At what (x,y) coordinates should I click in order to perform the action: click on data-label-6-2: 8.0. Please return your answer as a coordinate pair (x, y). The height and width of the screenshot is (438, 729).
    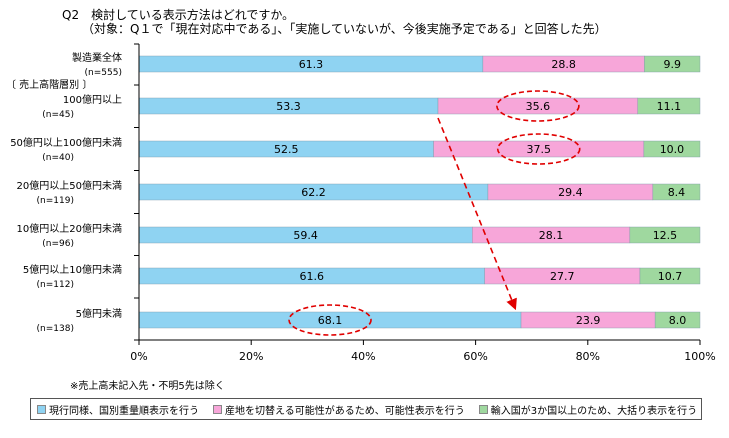
    Looking at the image, I should click on (678, 320).